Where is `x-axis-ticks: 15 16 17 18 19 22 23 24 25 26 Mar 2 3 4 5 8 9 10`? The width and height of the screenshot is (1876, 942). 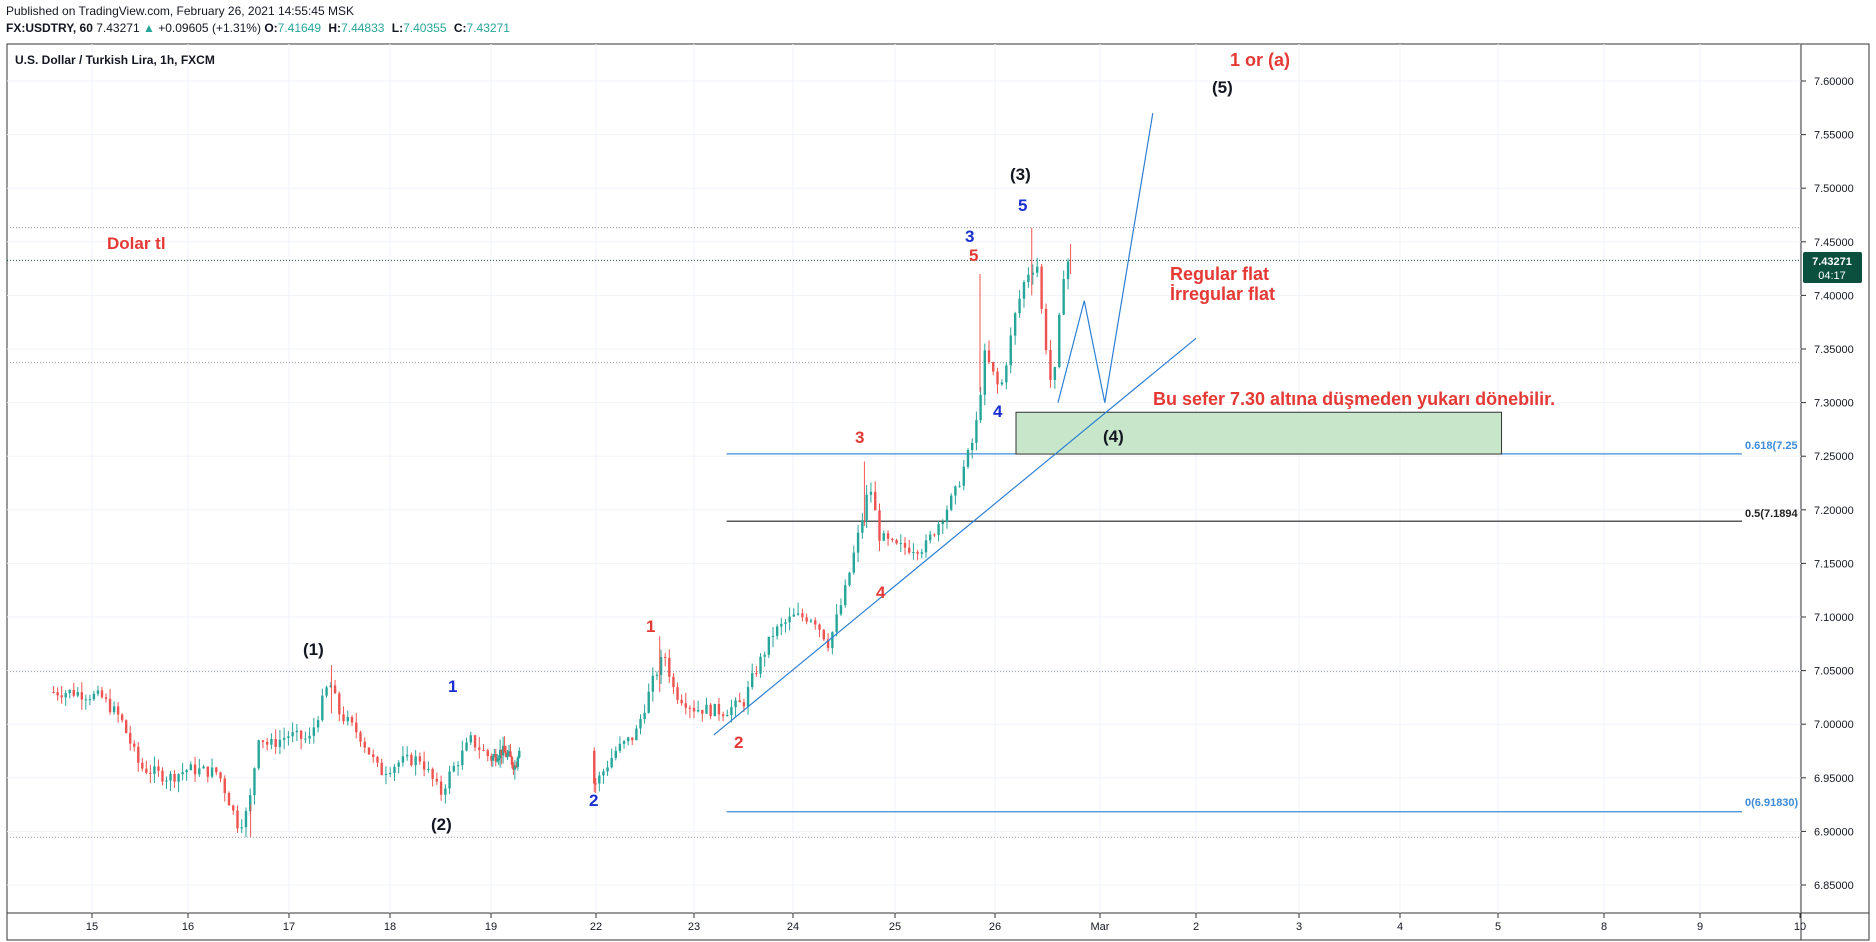 x-axis-ticks: 15 16 17 18 19 22 23 24 25 26 Mar 2 3 4 5 8 9 10 is located at coordinates (946, 923).